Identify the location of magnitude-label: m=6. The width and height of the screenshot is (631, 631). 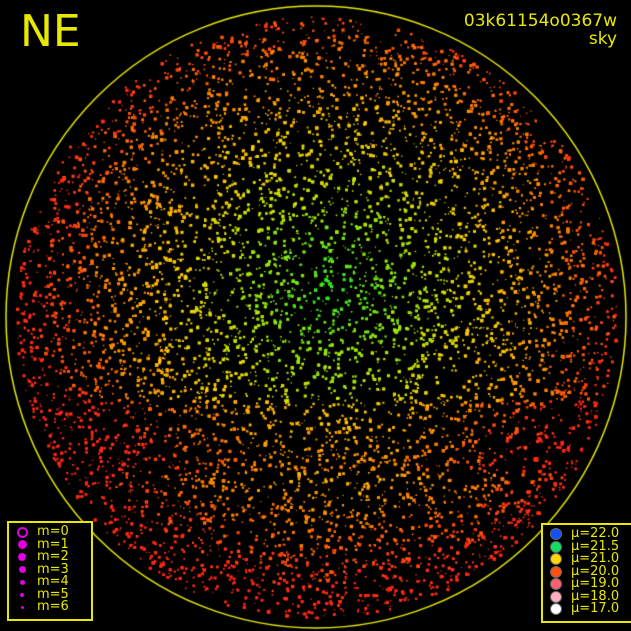
(53, 607).